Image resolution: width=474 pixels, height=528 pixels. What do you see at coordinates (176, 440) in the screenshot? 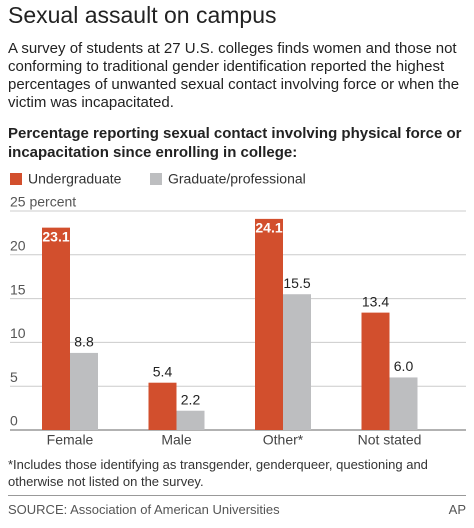
I see `x-tick-label: Male` at bounding box center [176, 440].